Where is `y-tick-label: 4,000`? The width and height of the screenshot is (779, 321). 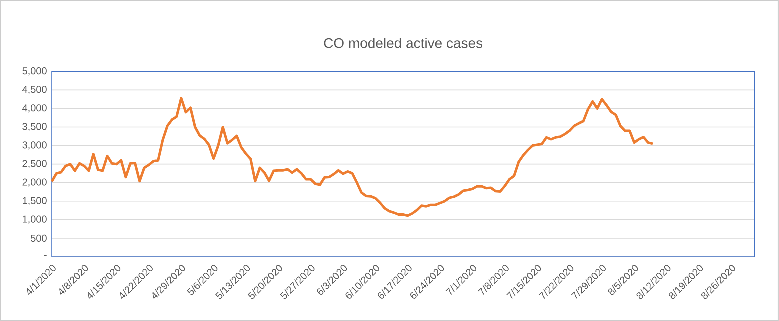
y-tick-label: 4,000 is located at coordinates (34, 108).